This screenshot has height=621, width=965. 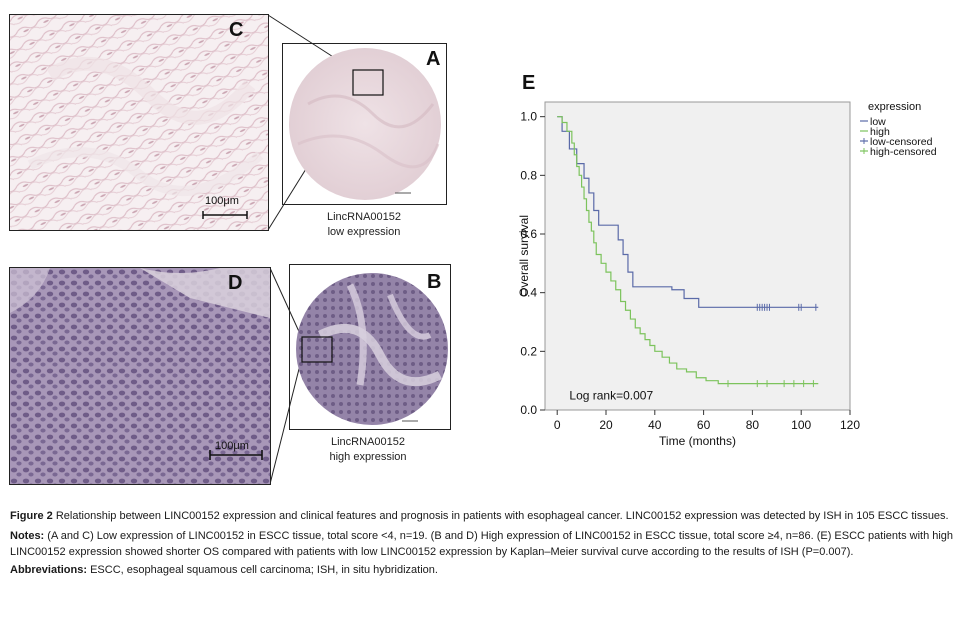 What do you see at coordinates (655, 425) in the screenshot?
I see `x-tick-label: 40` at bounding box center [655, 425].